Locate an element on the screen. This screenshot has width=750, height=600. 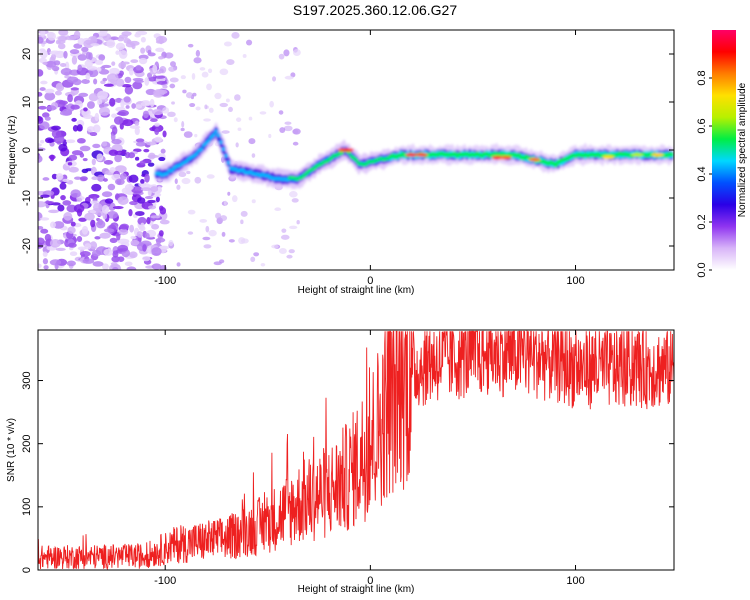
snr-y-tick-label: 0 is located at coordinates (27, 570).